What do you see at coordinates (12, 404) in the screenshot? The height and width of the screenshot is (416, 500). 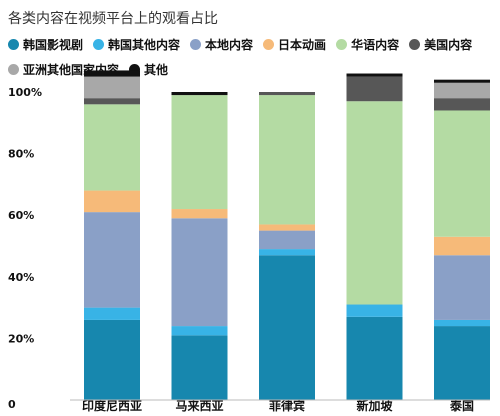 I see `y-tick-label: 0` at bounding box center [12, 404].